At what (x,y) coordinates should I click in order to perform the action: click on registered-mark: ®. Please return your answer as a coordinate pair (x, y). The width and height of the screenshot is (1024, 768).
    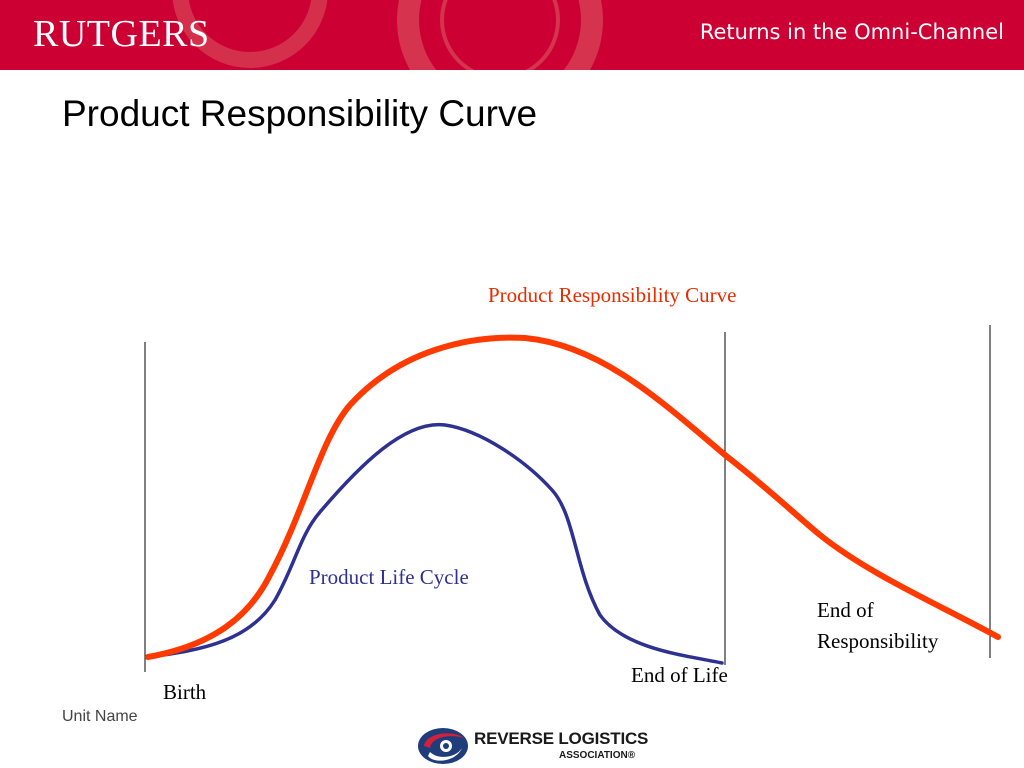
    Looking at the image, I should click on (631, 755).